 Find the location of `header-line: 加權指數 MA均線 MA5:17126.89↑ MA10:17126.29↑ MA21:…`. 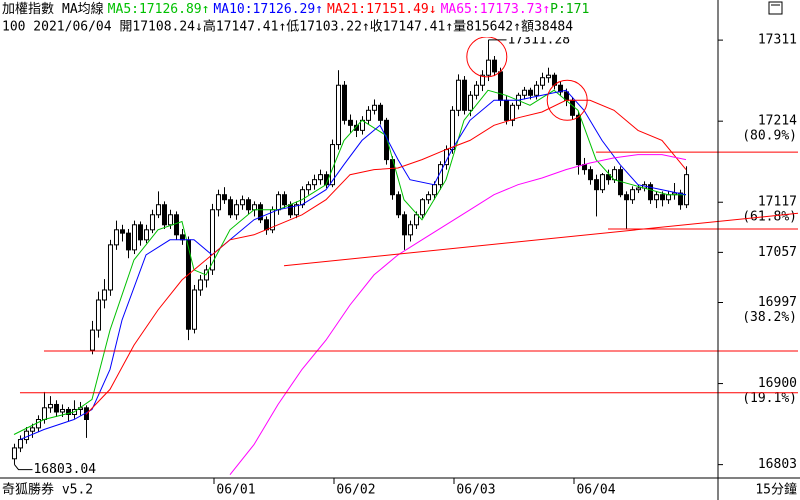

header-line: 加權指數 MA均線 MA5:17126.89↑ MA10:17126.29↑ MA21:… is located at coordinates (295, 9).